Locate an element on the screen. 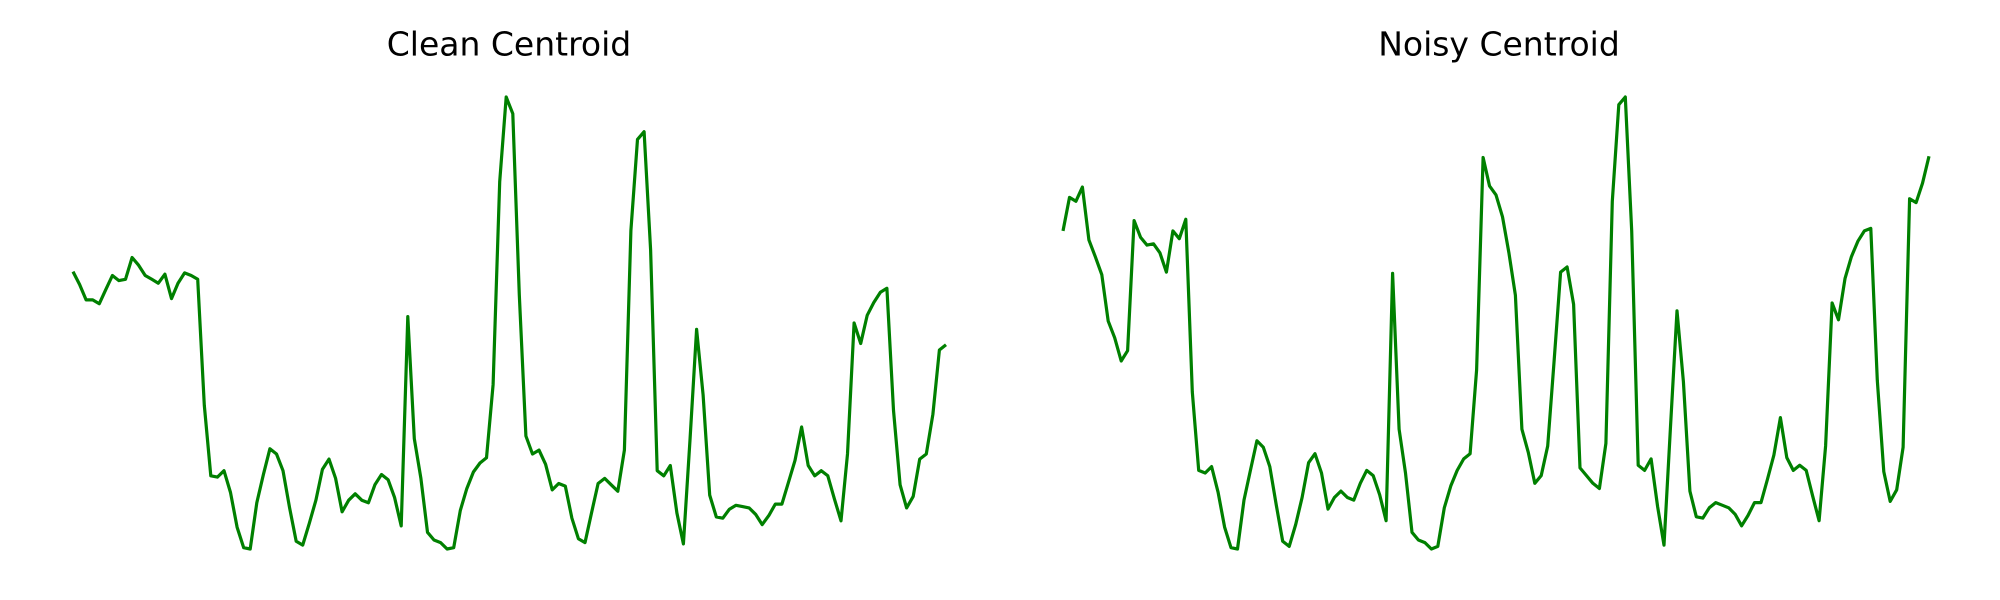  chart-title: Clean Centroid is located at coordinates (509, 44).